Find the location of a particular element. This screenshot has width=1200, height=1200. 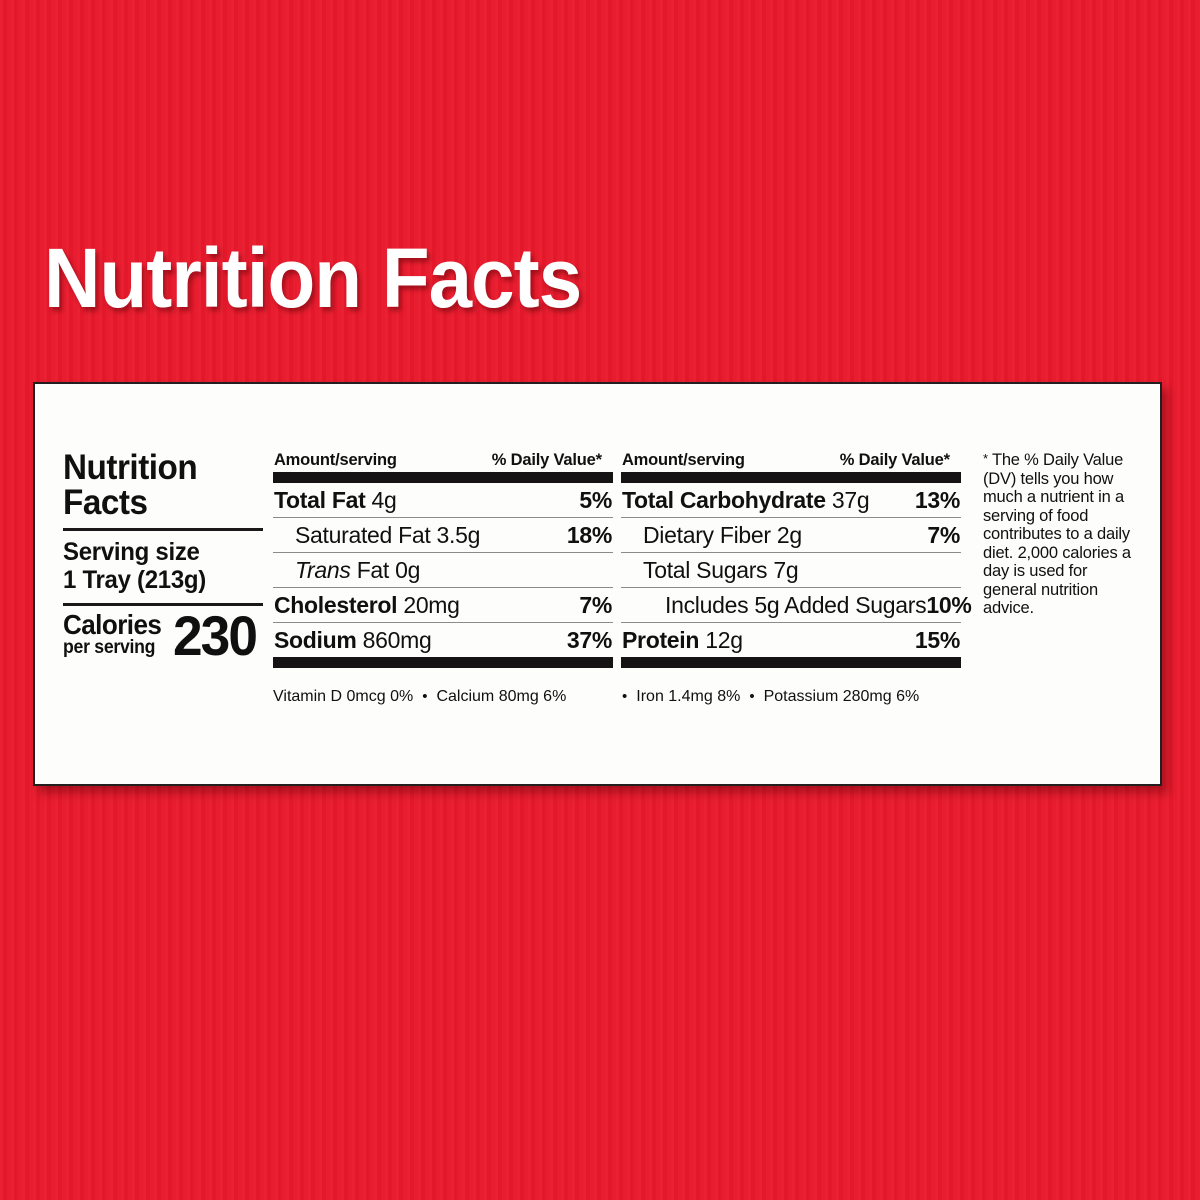

micronutrient-vitamin-d: Vitamin D 0mcg 0% is located at coordinates (343, 696).